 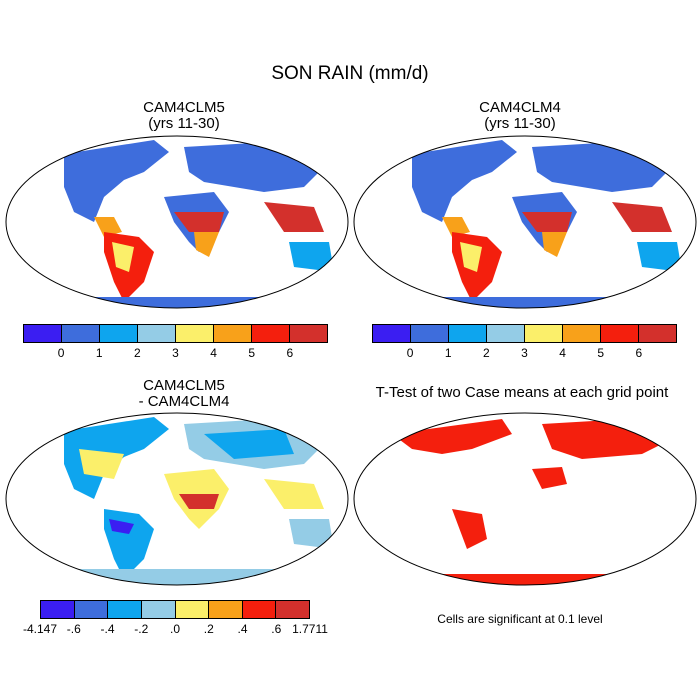 I want to click on legend-labels-abs-1: 0 1 2 3 4 5 6, so click(x=175, y=354).